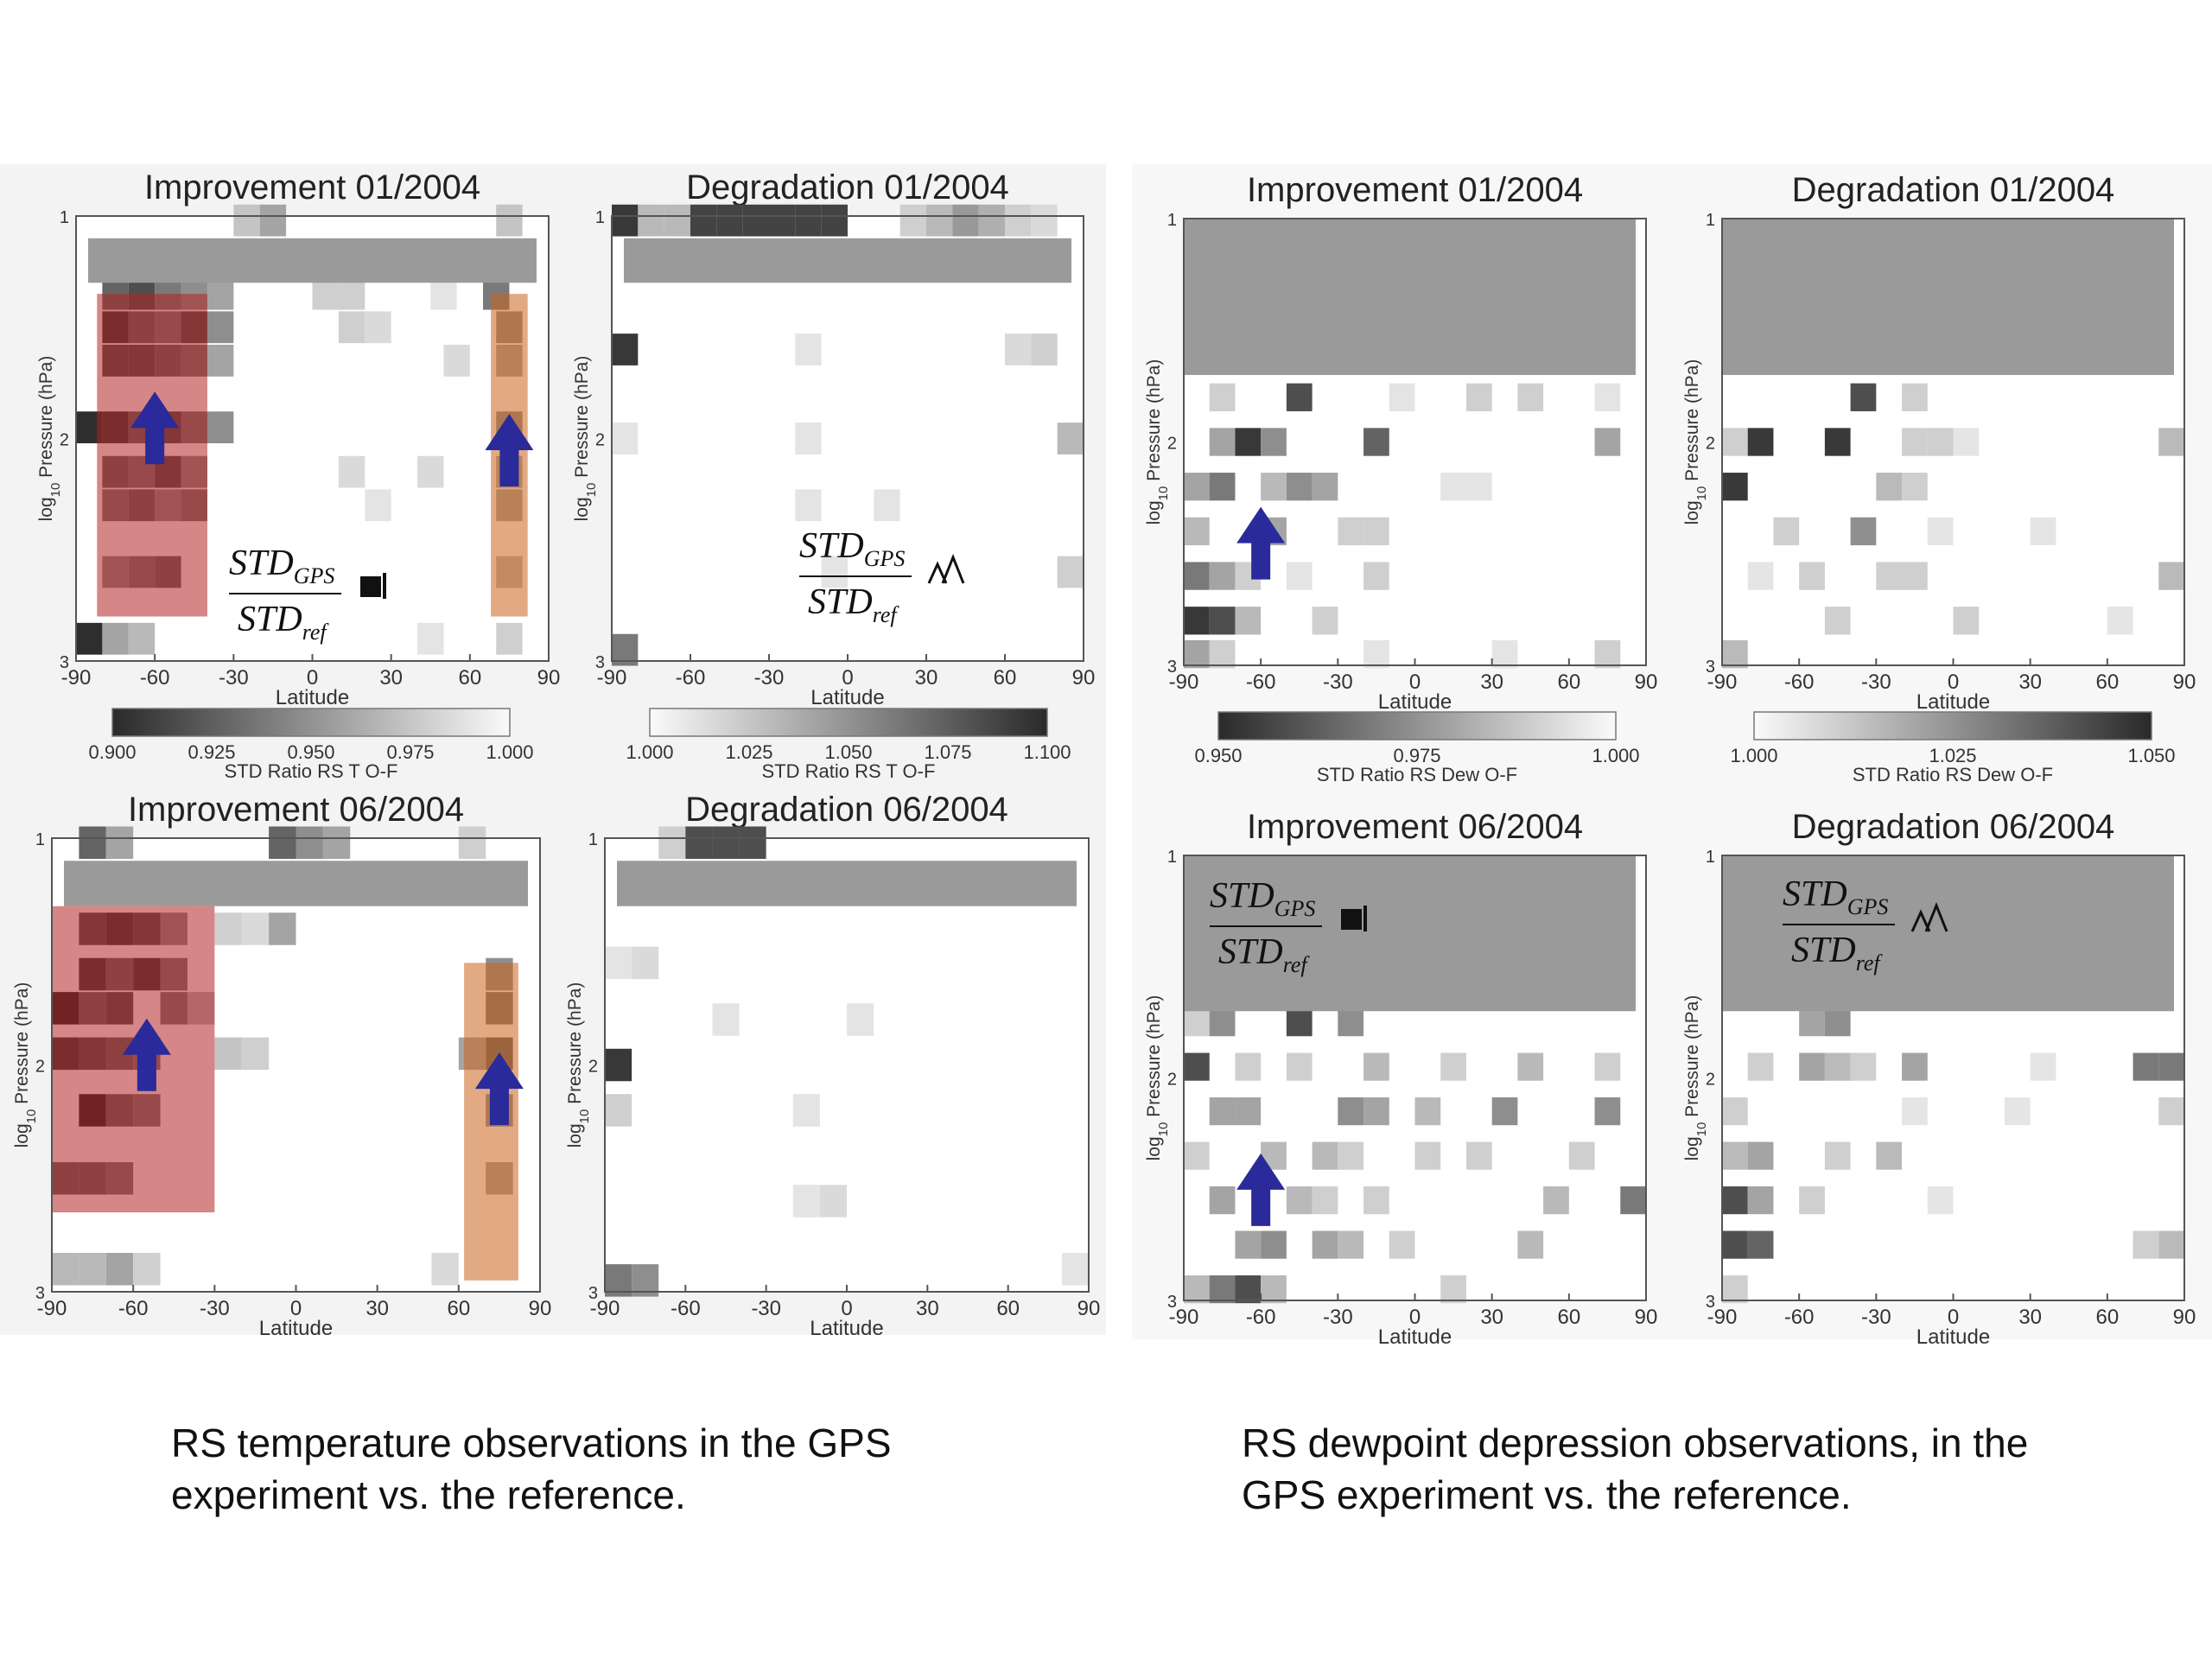 The width and height of the screenshot is (2212, 1659). Describe the element at coordinates (1837, 953) in the screenshot. I see `formula-denominator: STDref` at that location.